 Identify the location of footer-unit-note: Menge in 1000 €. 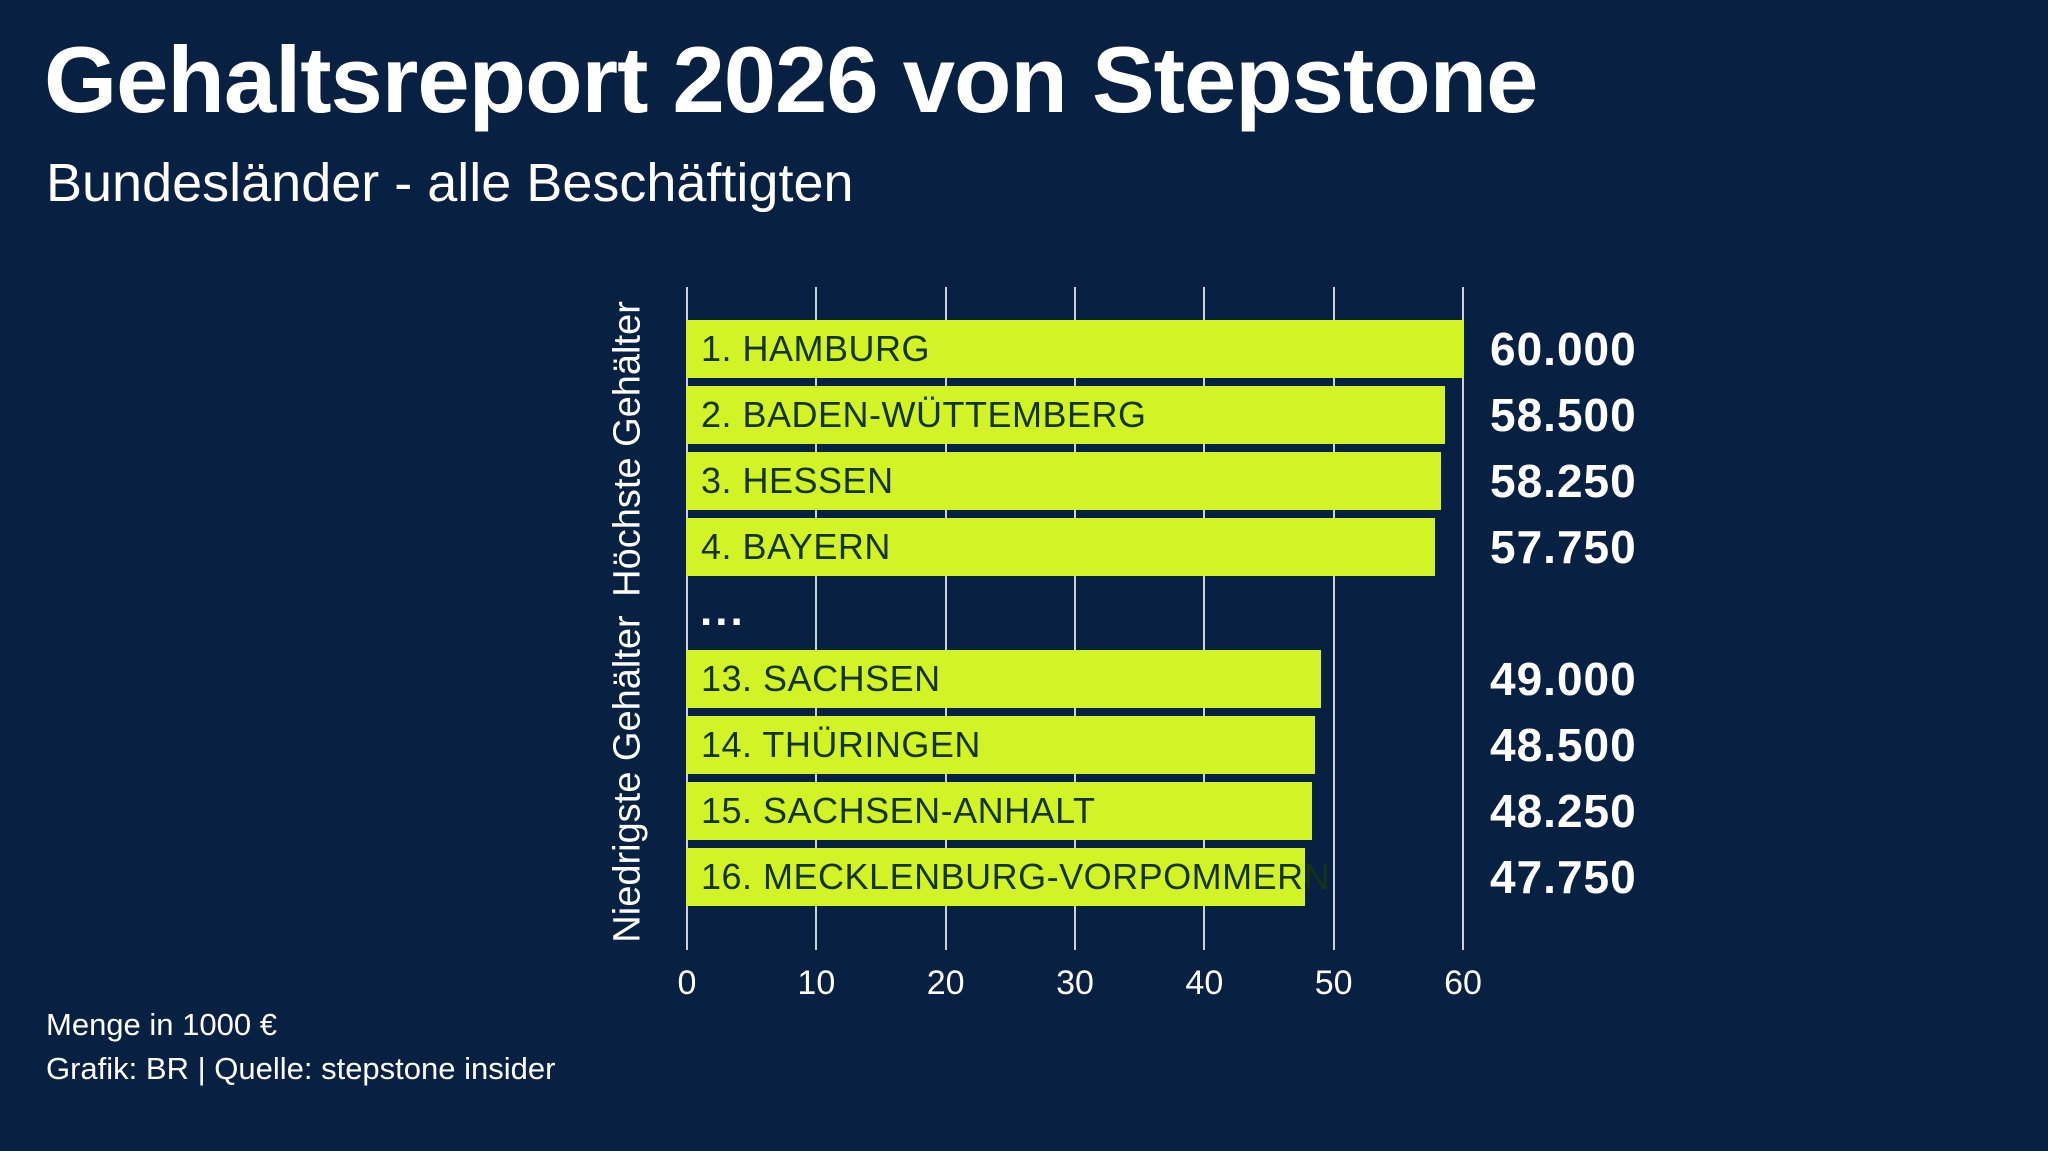
(161, 1024).